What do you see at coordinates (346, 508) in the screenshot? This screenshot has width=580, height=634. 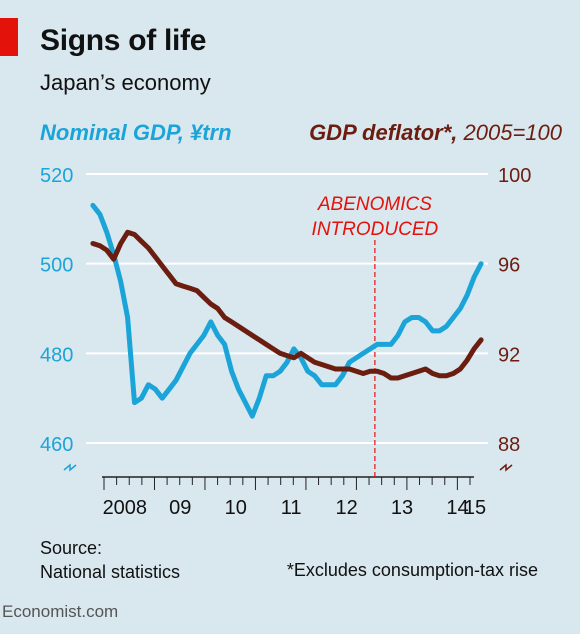 I see `x-tick-label: 12` at bounding box center [346, 508].